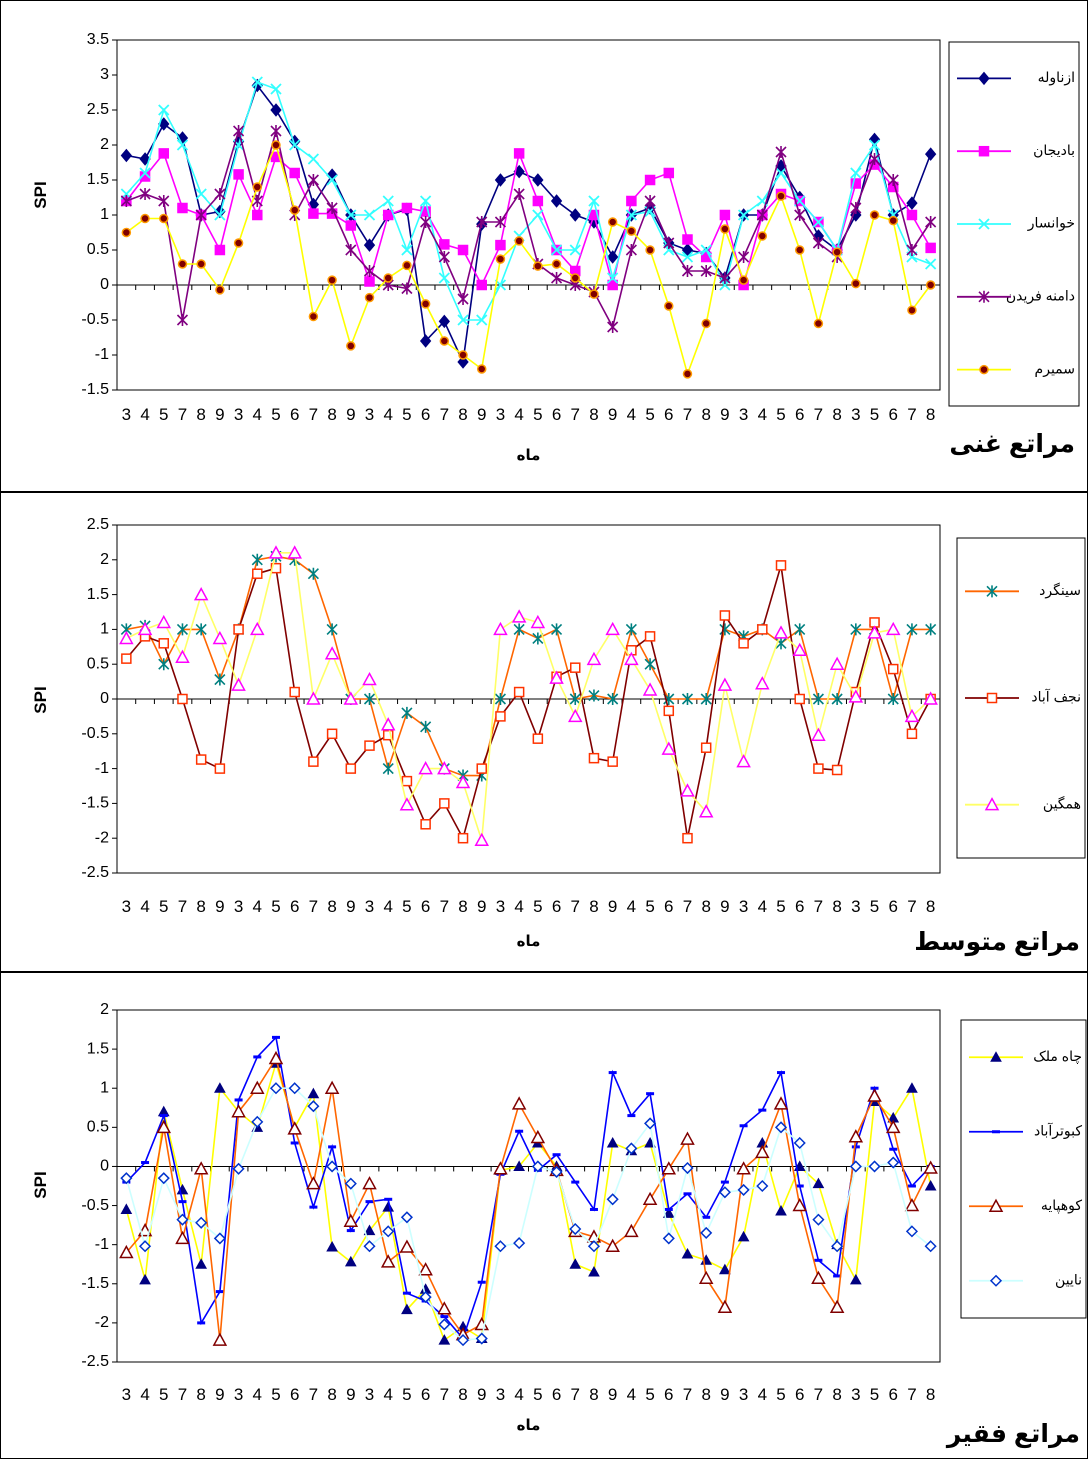 The height and width of the screenshot is (1459, 1088). I want to click on y-tick-label: 2.5, so click(98, 524).